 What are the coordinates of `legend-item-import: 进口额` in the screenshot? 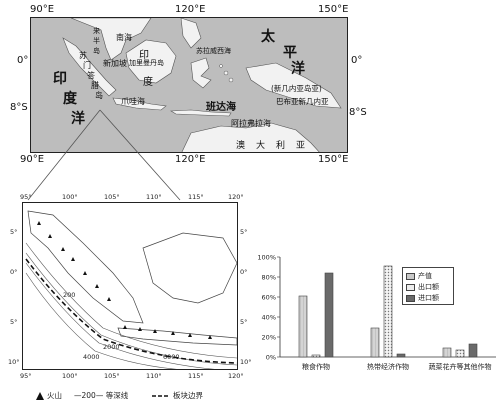 It's located at (422, 298).